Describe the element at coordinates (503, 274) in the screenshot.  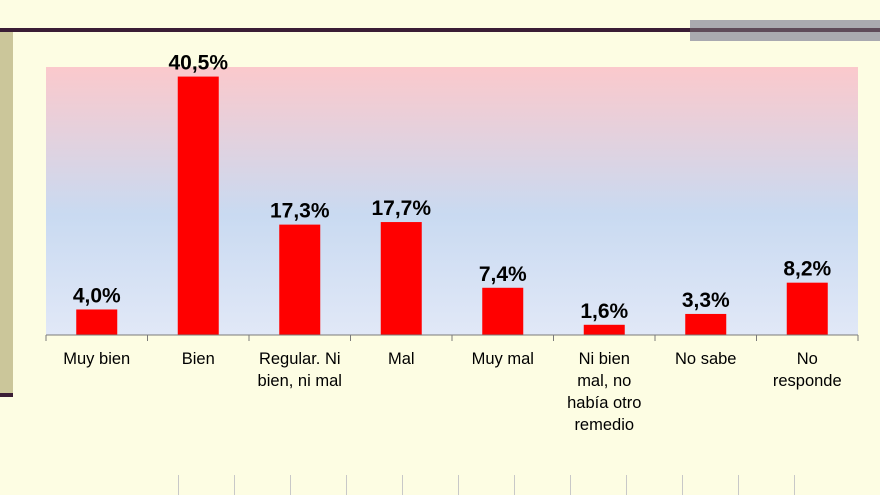
I see `bar-value-label: 7,4%` at that location.